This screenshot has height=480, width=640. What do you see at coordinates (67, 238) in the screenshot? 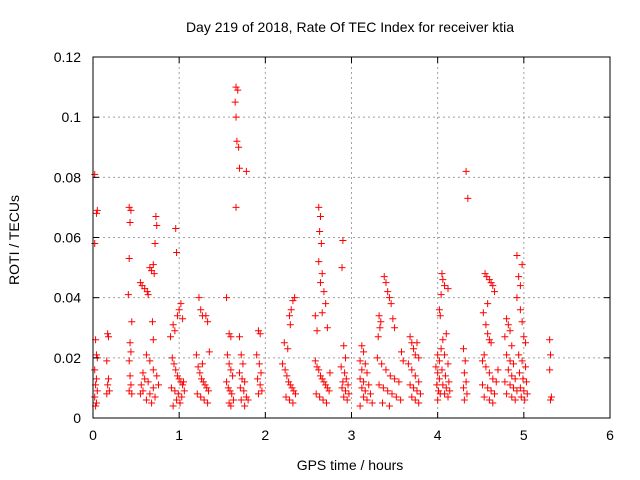
I see `y-tick-label: 0.06` at bounding box center [67, 238].